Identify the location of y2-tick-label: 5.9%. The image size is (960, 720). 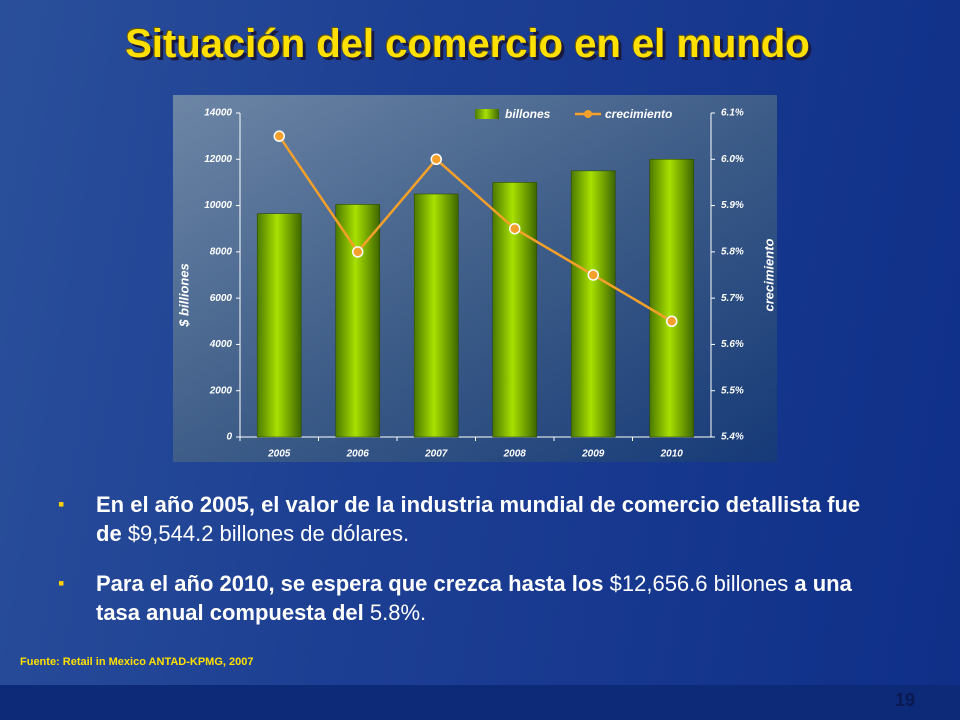
(732, 205).